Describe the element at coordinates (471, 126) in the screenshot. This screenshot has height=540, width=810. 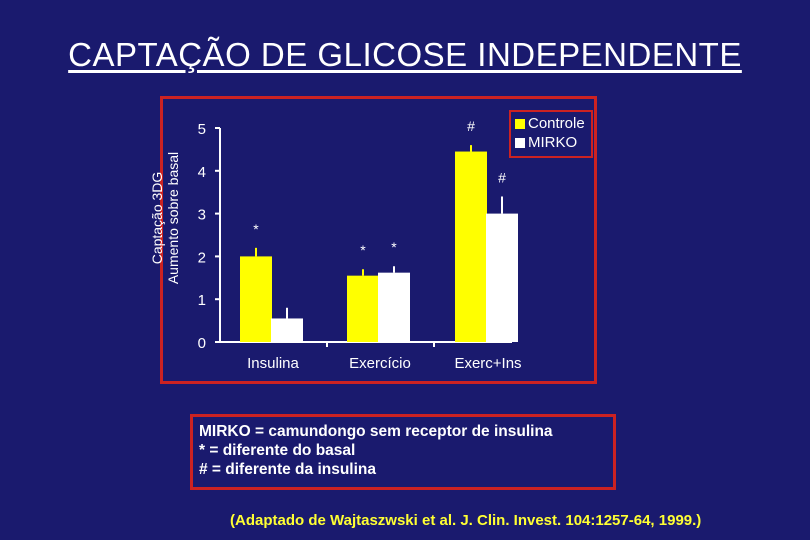
I see `annotation-3: #` at that location.